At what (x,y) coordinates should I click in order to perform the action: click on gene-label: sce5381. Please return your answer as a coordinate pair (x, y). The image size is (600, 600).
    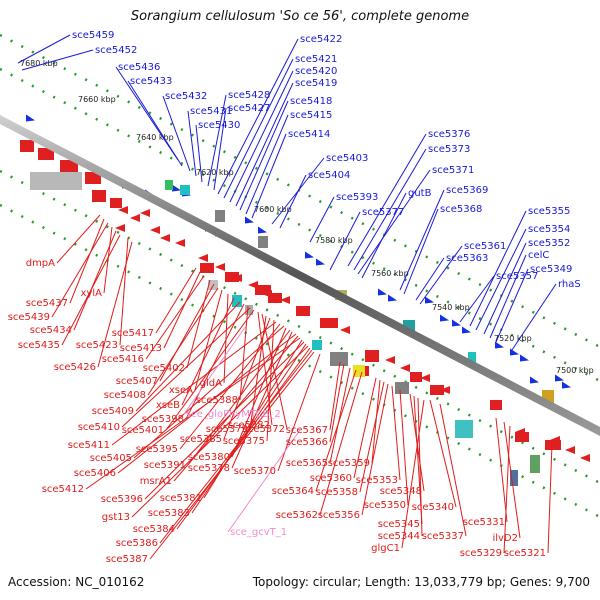
    Looking at the image, I should click on (181, 498).